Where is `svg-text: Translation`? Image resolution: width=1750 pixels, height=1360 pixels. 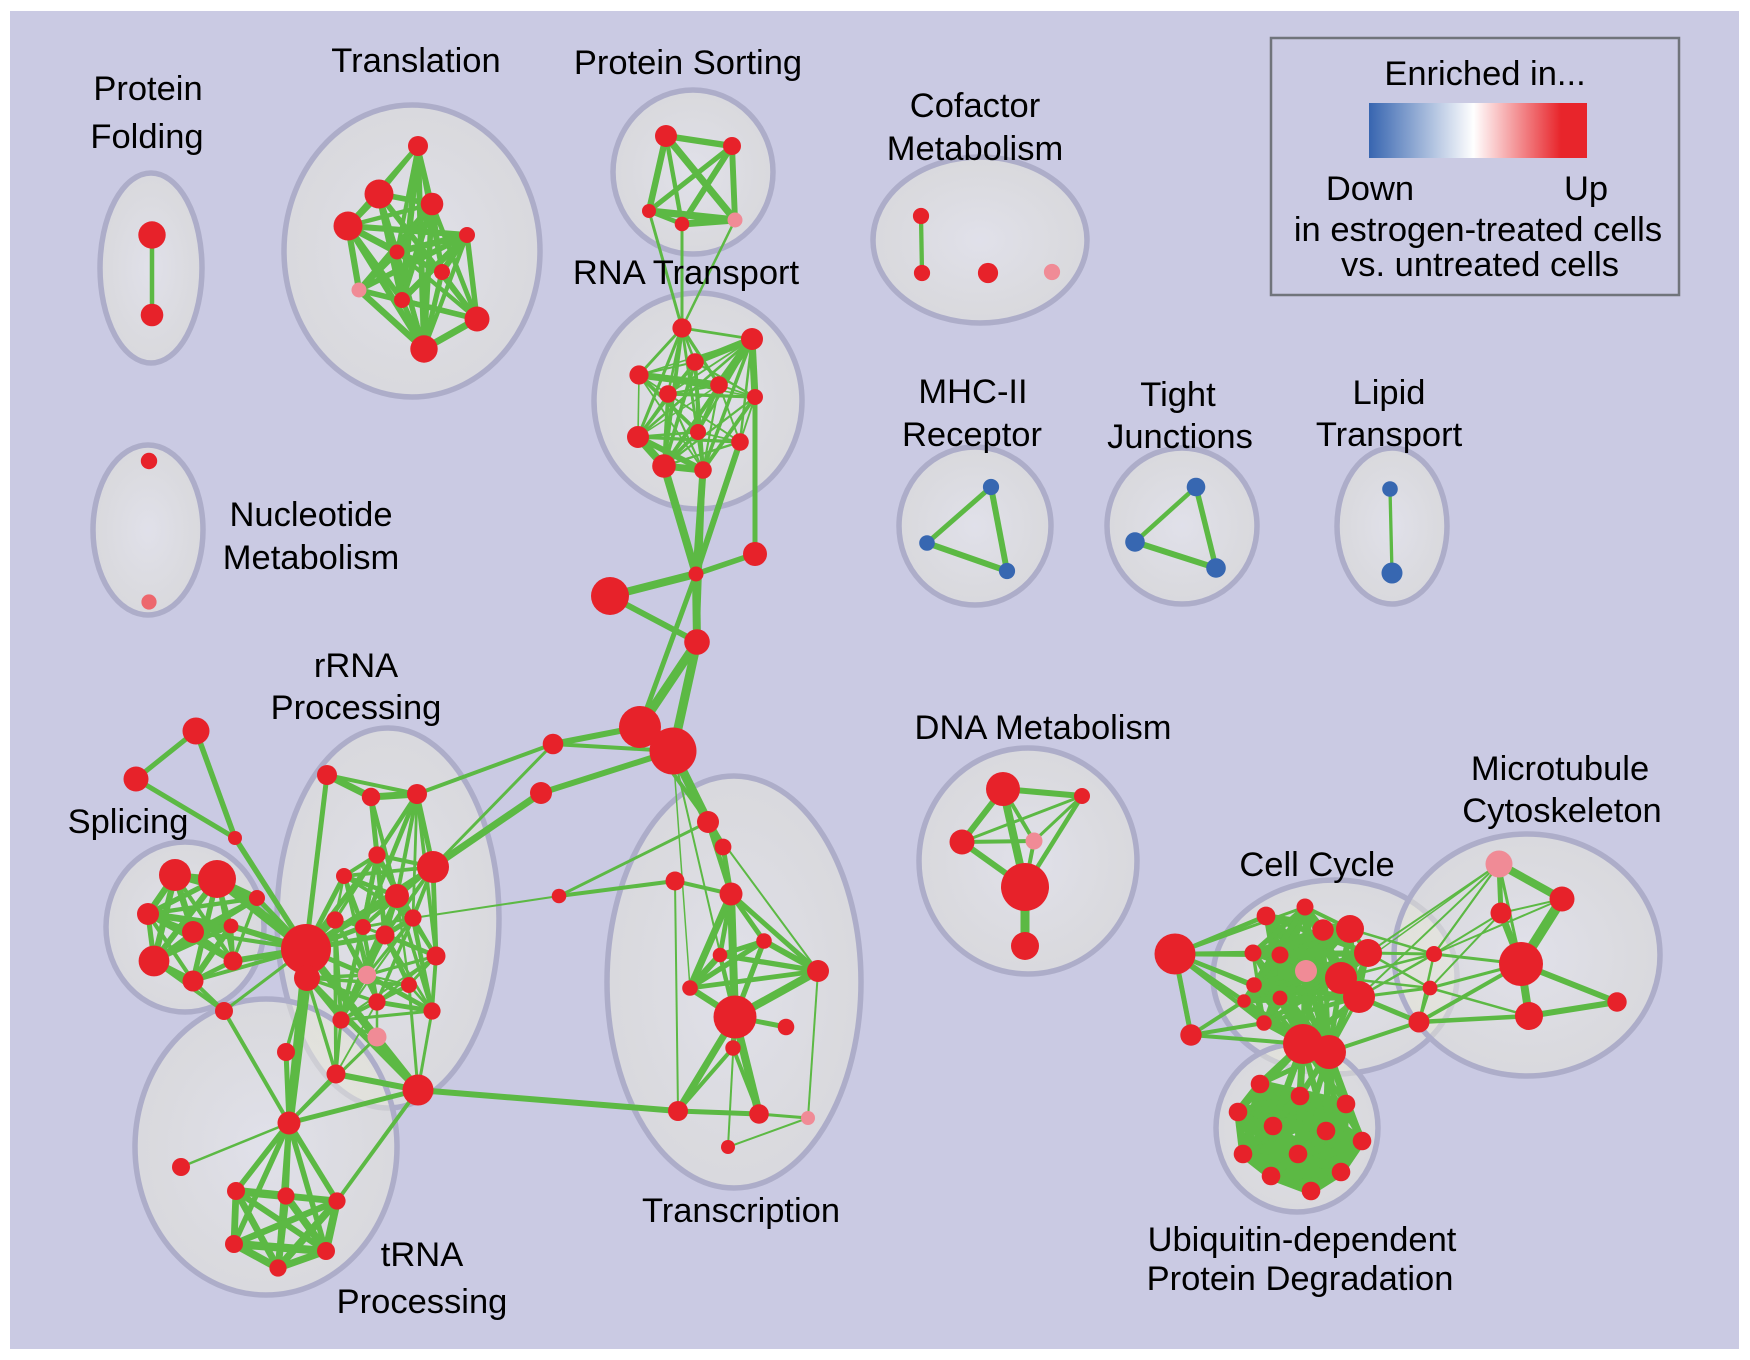 svg-text: Translation is located at coordinates (415, 61).